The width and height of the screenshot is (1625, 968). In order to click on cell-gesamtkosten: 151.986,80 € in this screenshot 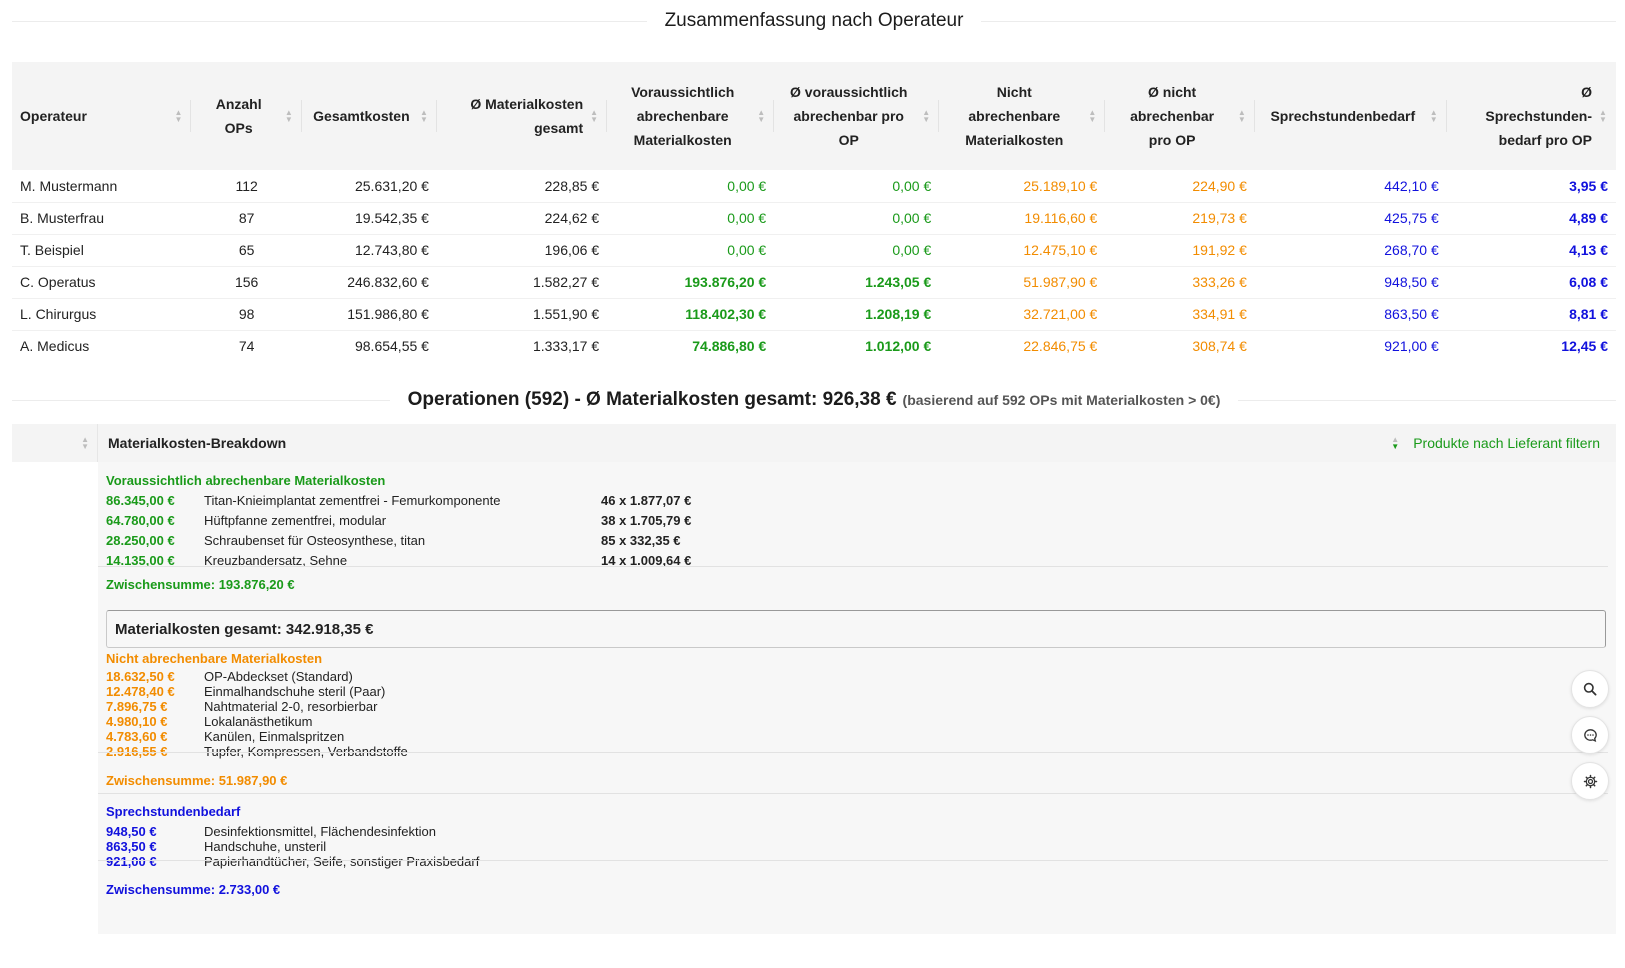, I will do `click(369, 314)`.